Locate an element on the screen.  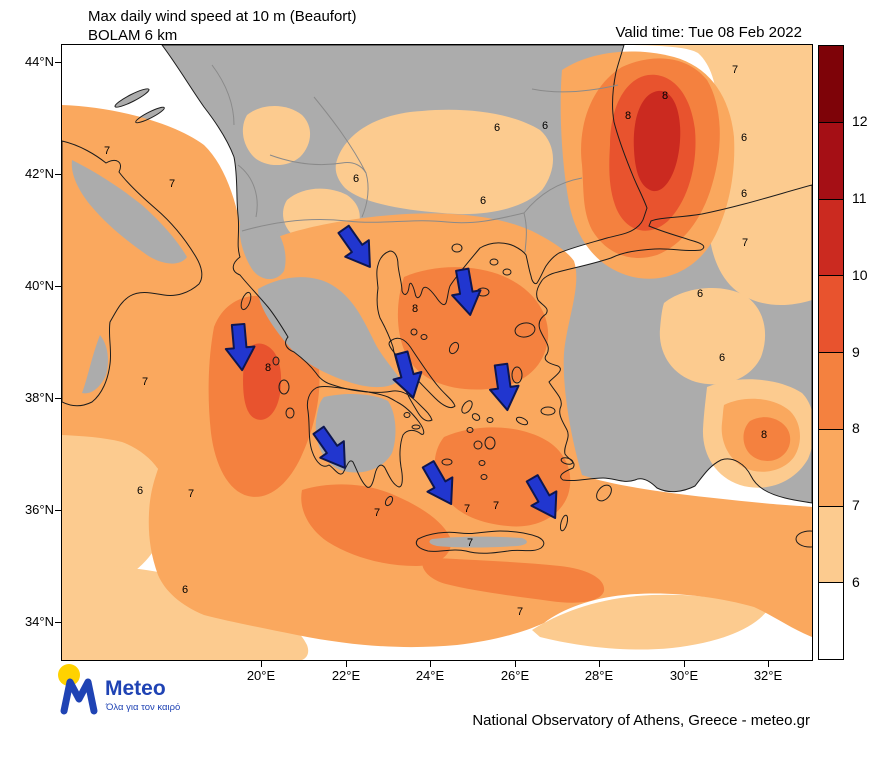
x-tick-label: 28°E is located at coordinates (599, 675).